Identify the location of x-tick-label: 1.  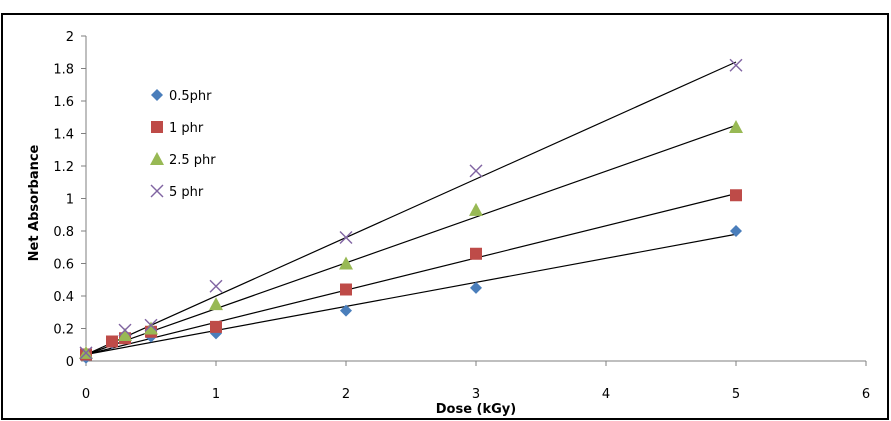
(216, 394).